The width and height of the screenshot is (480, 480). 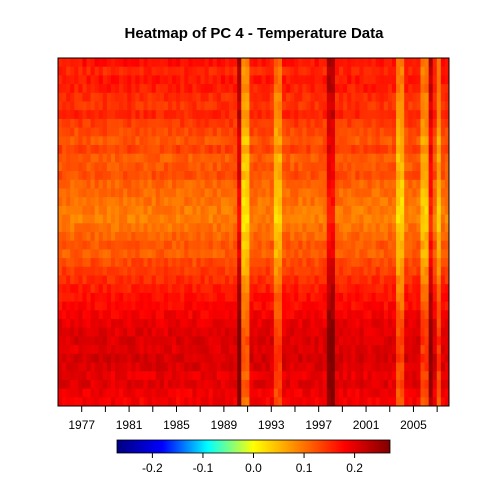 I want to click on x-axis: 1977 1981 1985 1989 1993 1997 2001 2005, so click(x=253, y=419).